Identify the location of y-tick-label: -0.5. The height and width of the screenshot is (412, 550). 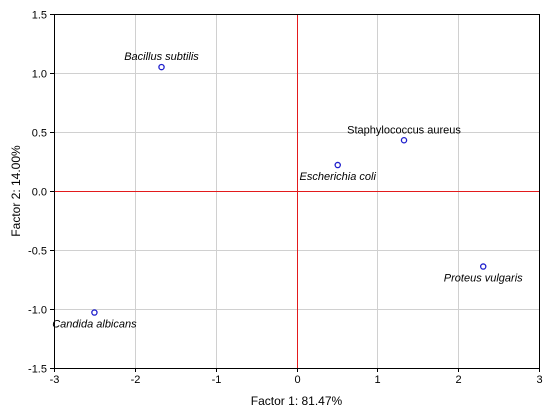
(37, 252).